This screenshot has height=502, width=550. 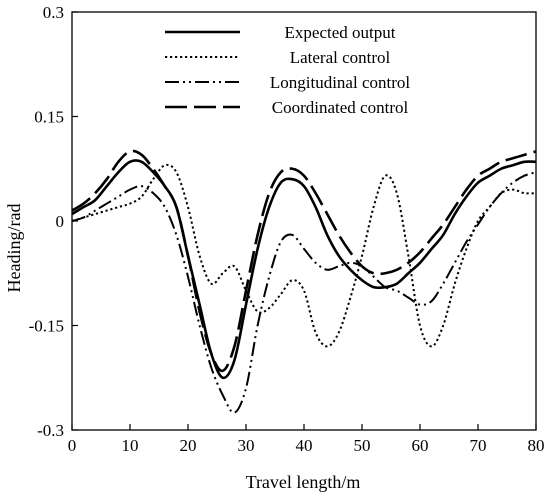 I want to click on x-tick-label: 0, so click(x=72, y=445).